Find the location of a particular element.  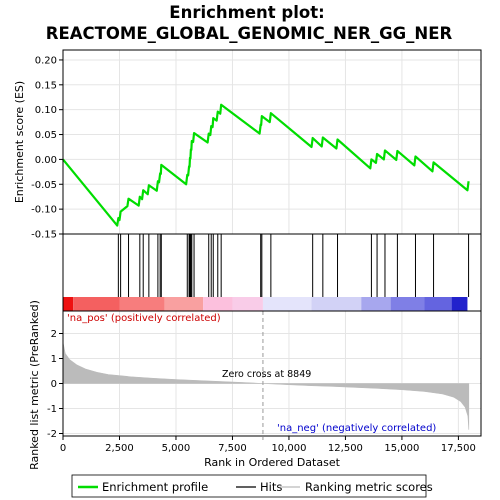

x-tick-label-0: 0 is located at coordinates (63, 448).